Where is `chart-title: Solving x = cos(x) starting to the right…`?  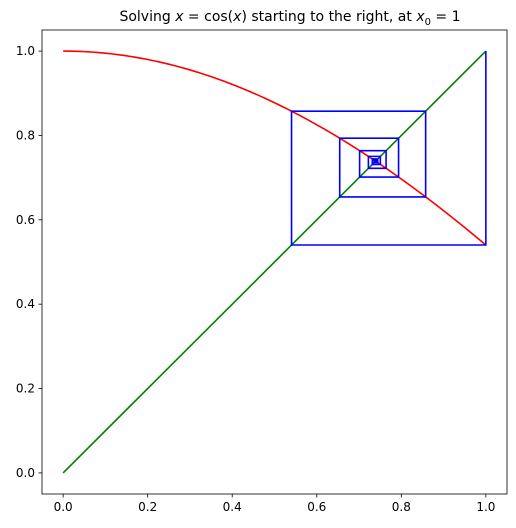
chart-title: Solving x = cos(x) starting to the right… is located at coordinates (289, 18).